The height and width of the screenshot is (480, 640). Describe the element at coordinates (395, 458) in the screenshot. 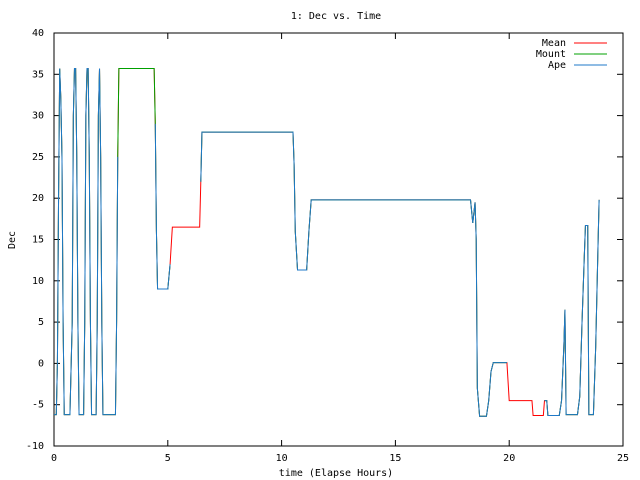

I see `x-tick-label: 15` at that location.